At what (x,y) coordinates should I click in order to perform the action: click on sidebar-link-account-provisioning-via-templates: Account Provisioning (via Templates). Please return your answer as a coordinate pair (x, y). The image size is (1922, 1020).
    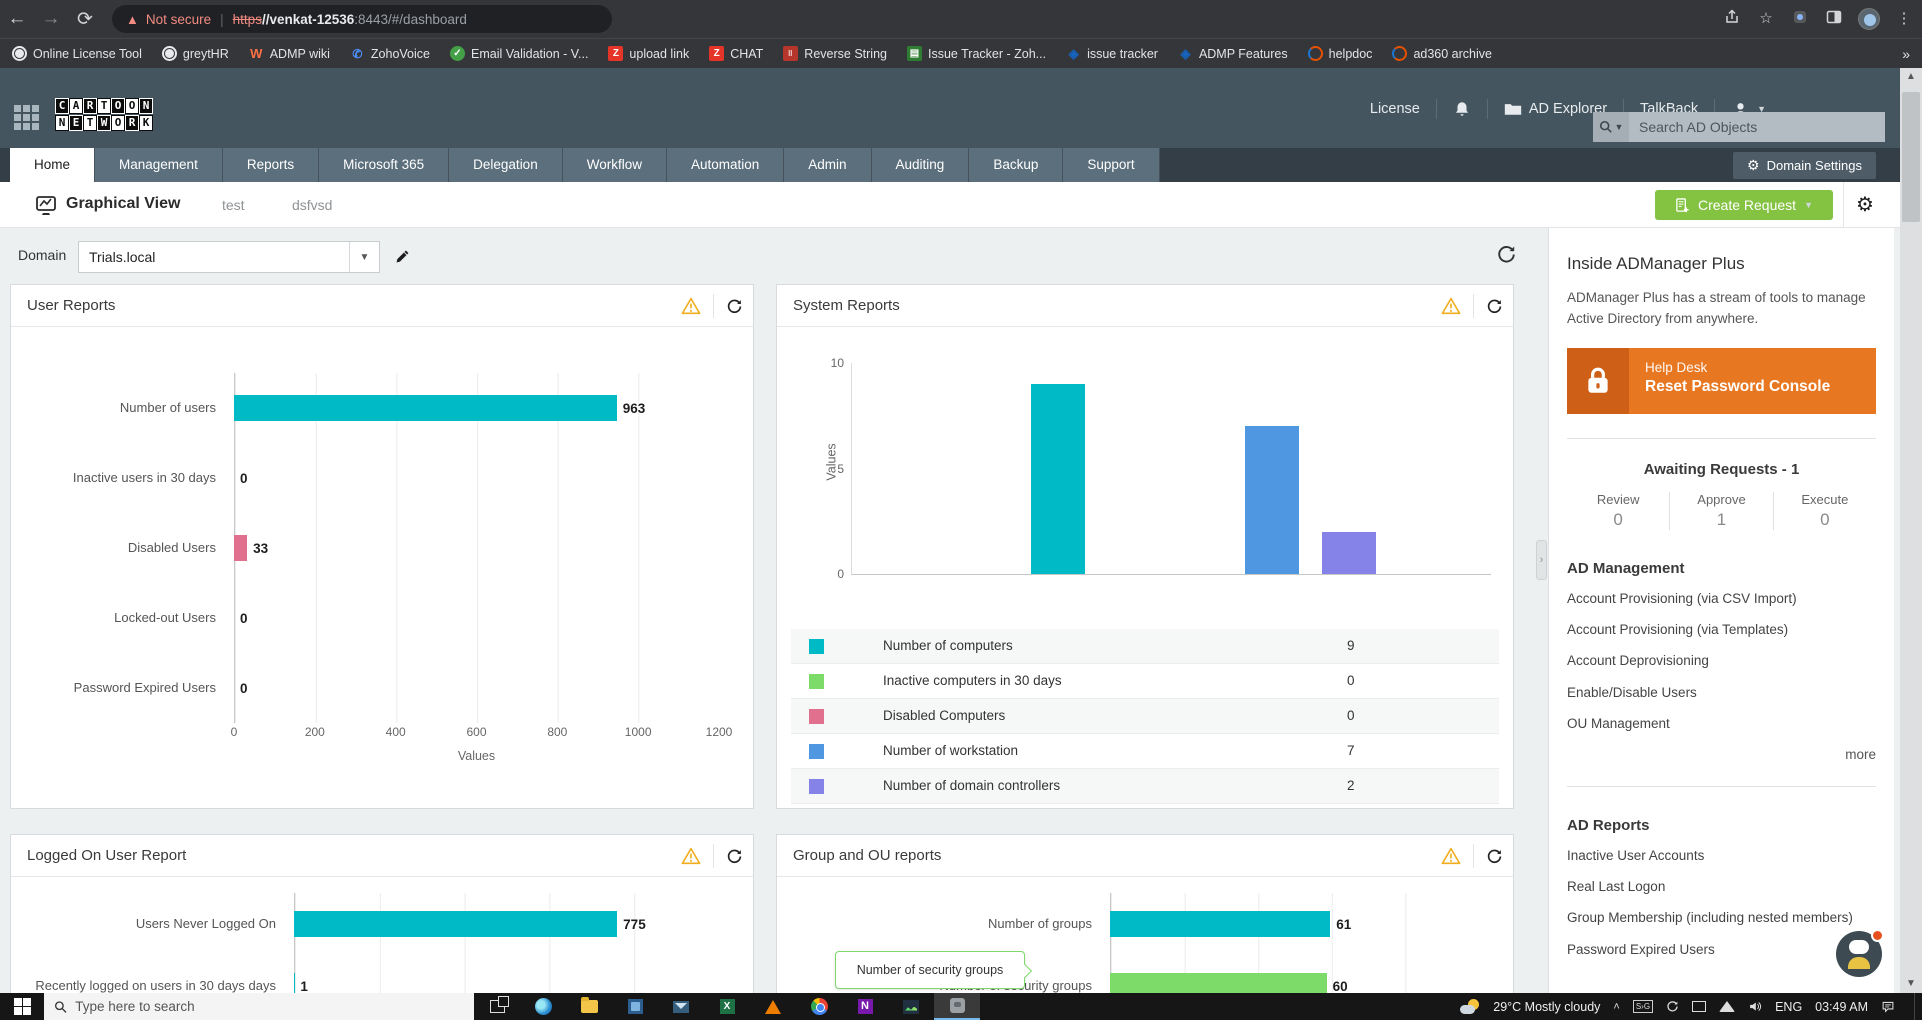
    Looking at the image, I should click on (1678, 630).